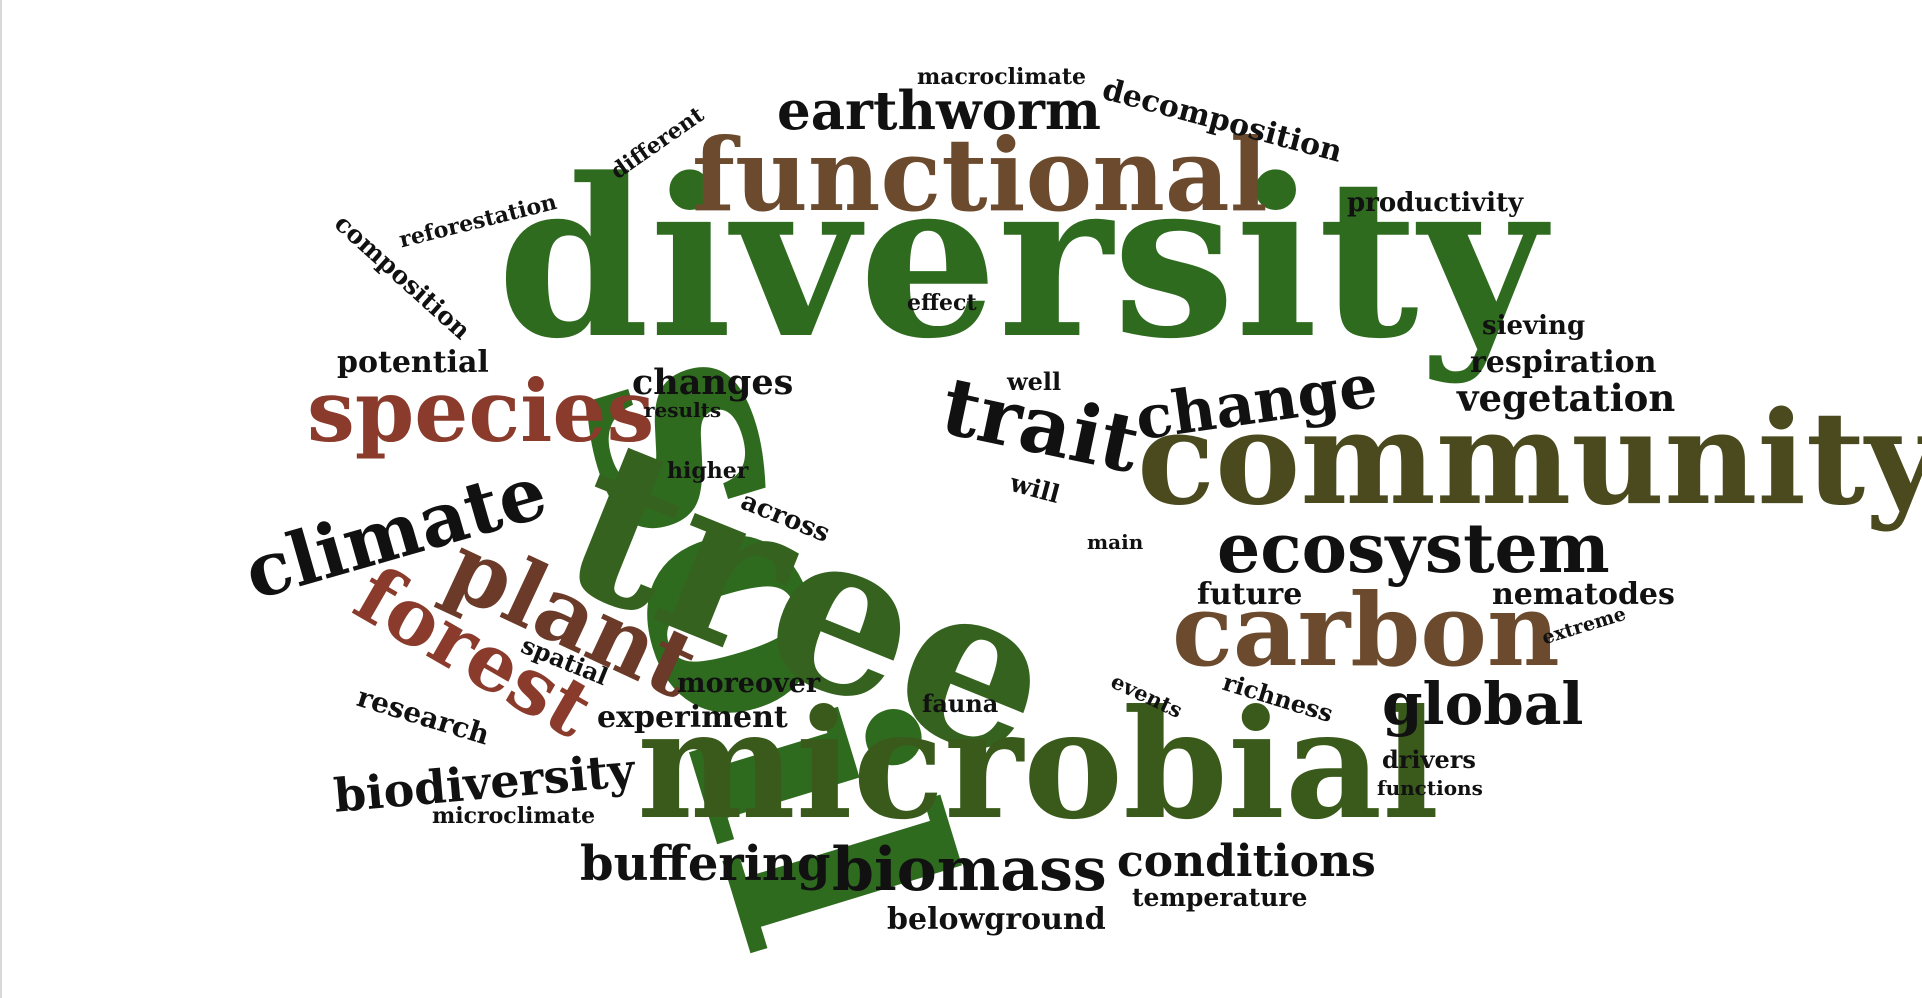  Describe the element at coordinates (1566, 398) in the screenshot. I see `word-vegetation: vegetation` at that location.